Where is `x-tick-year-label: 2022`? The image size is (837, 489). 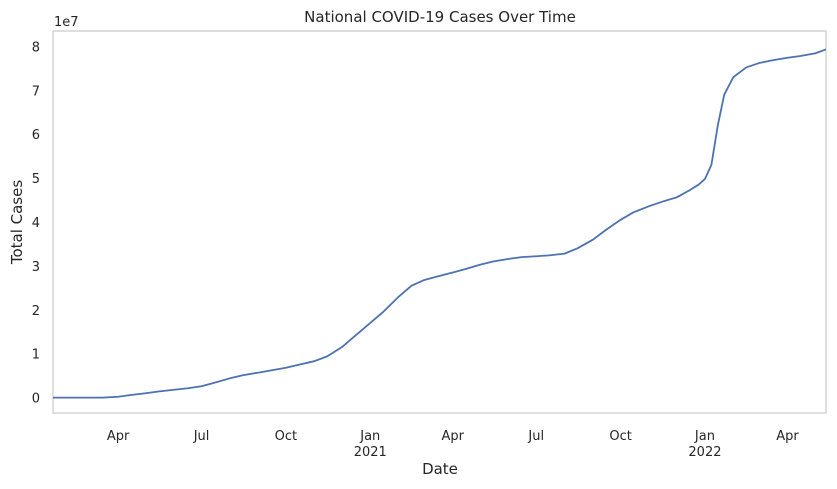 x-tick-year-label: 2022 is located at coordinates (704, 452).